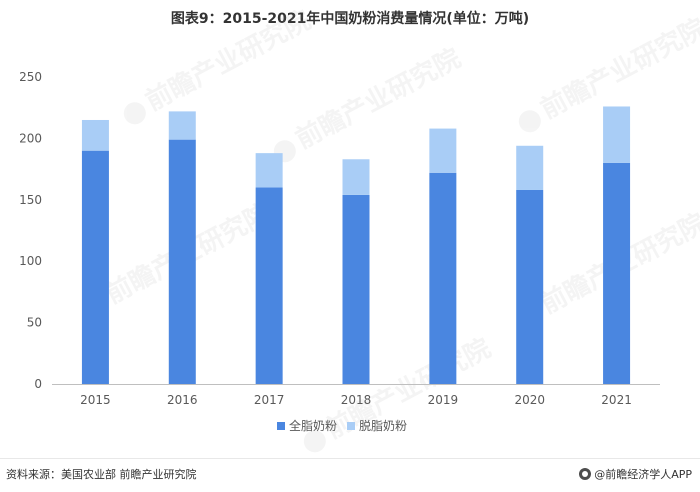 The width and height of the screenshot is (700, 492). What do you see at coordinates (383, 425) in the screenshot?
I see `legend-label: 脱脂奶粉` at bounding box center [383, 425].